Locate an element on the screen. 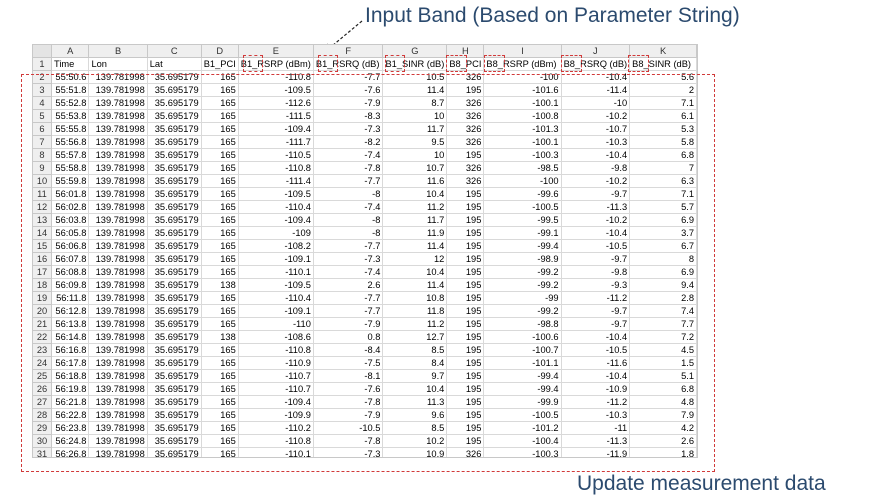 The width and height of the screenshot is (878, 499). data-cell: 326 is located at coordinates (465, 77).